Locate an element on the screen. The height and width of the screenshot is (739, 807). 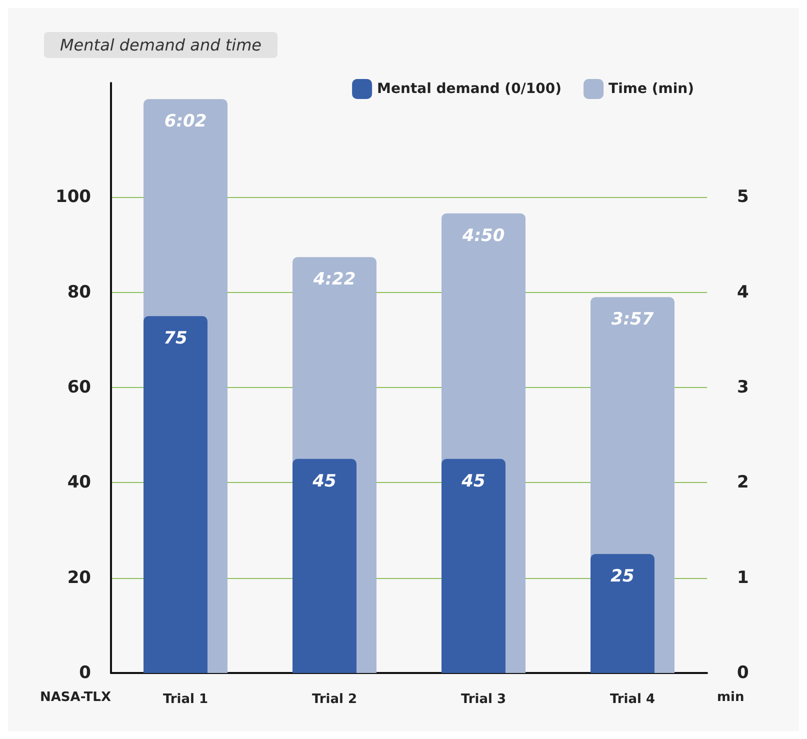
y-tick-label: 100 is located at coordinates (74, 197).